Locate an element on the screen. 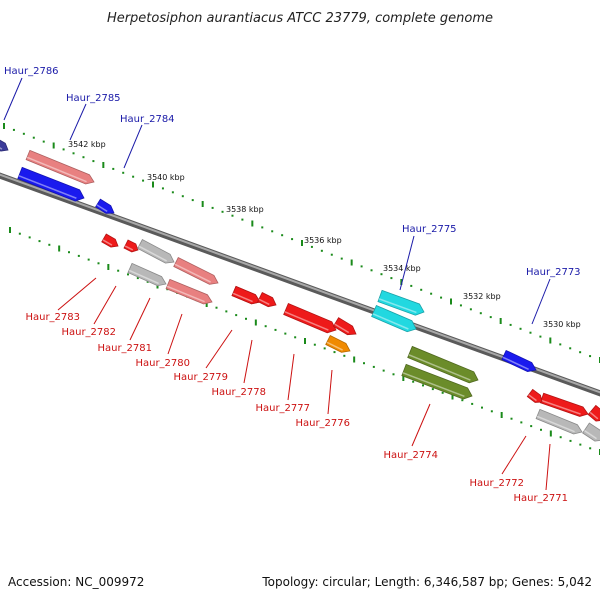 Image resolution: width=600 pixels, height=600 pixels. gene-label: Haur_2781 is located at coordinates (124, 348).